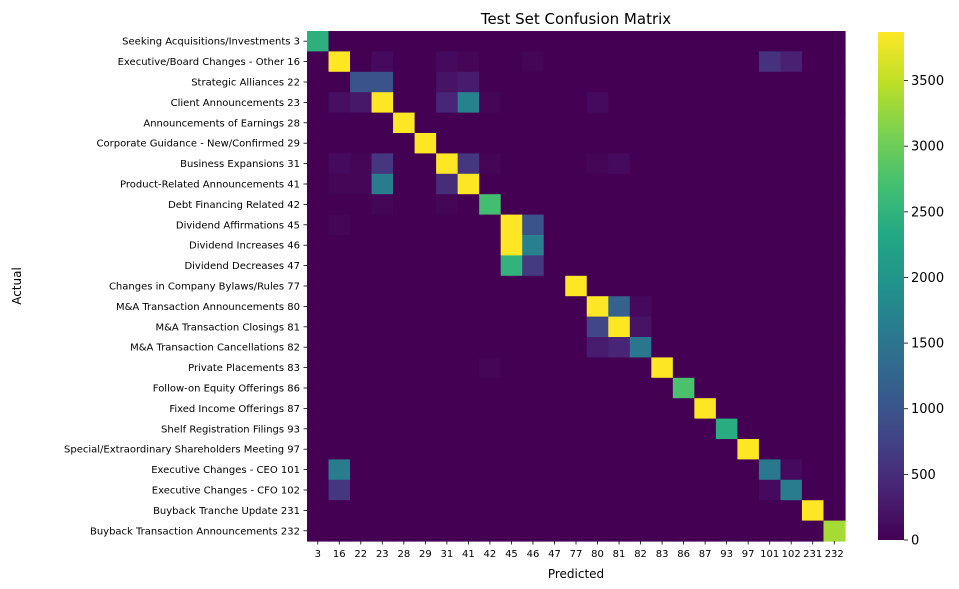 The height and width of the screenshot is (589, 959). What do you see at coordinates (339, 554) in the screenshot?
I see `x-tick-label: 16` at bounding box center [339, 554].